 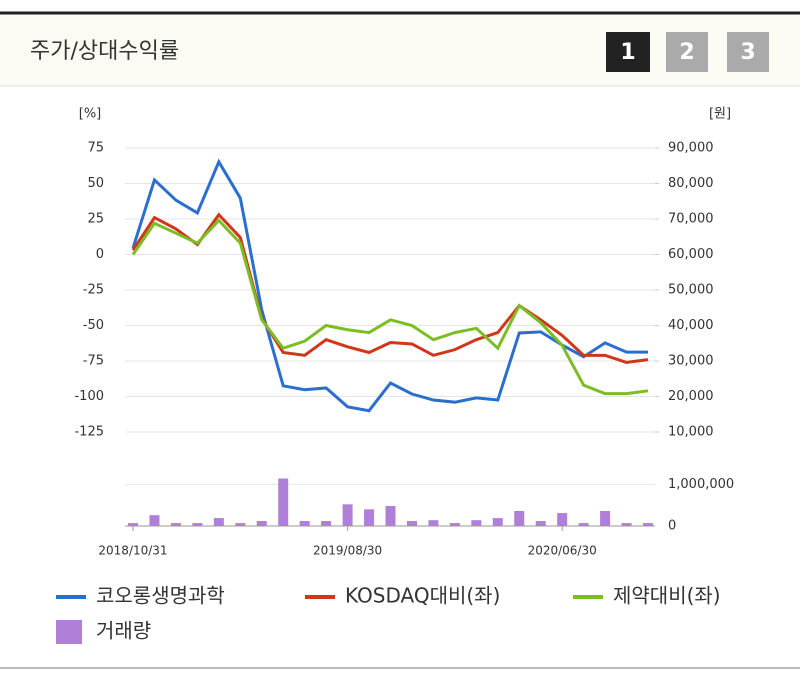 I want to click on y-tick-label: -75, so click(x=93, y=361).